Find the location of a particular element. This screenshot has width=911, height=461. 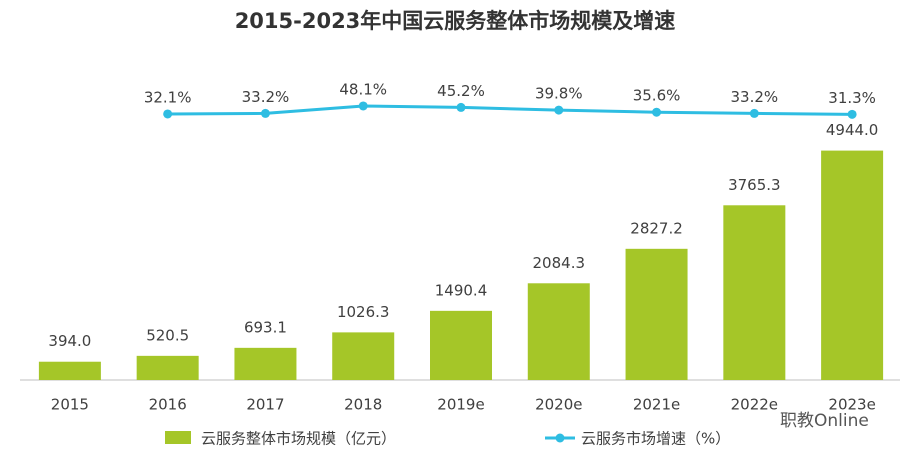

bar-value-label: 520.5 is located at coordinates (167, 335).